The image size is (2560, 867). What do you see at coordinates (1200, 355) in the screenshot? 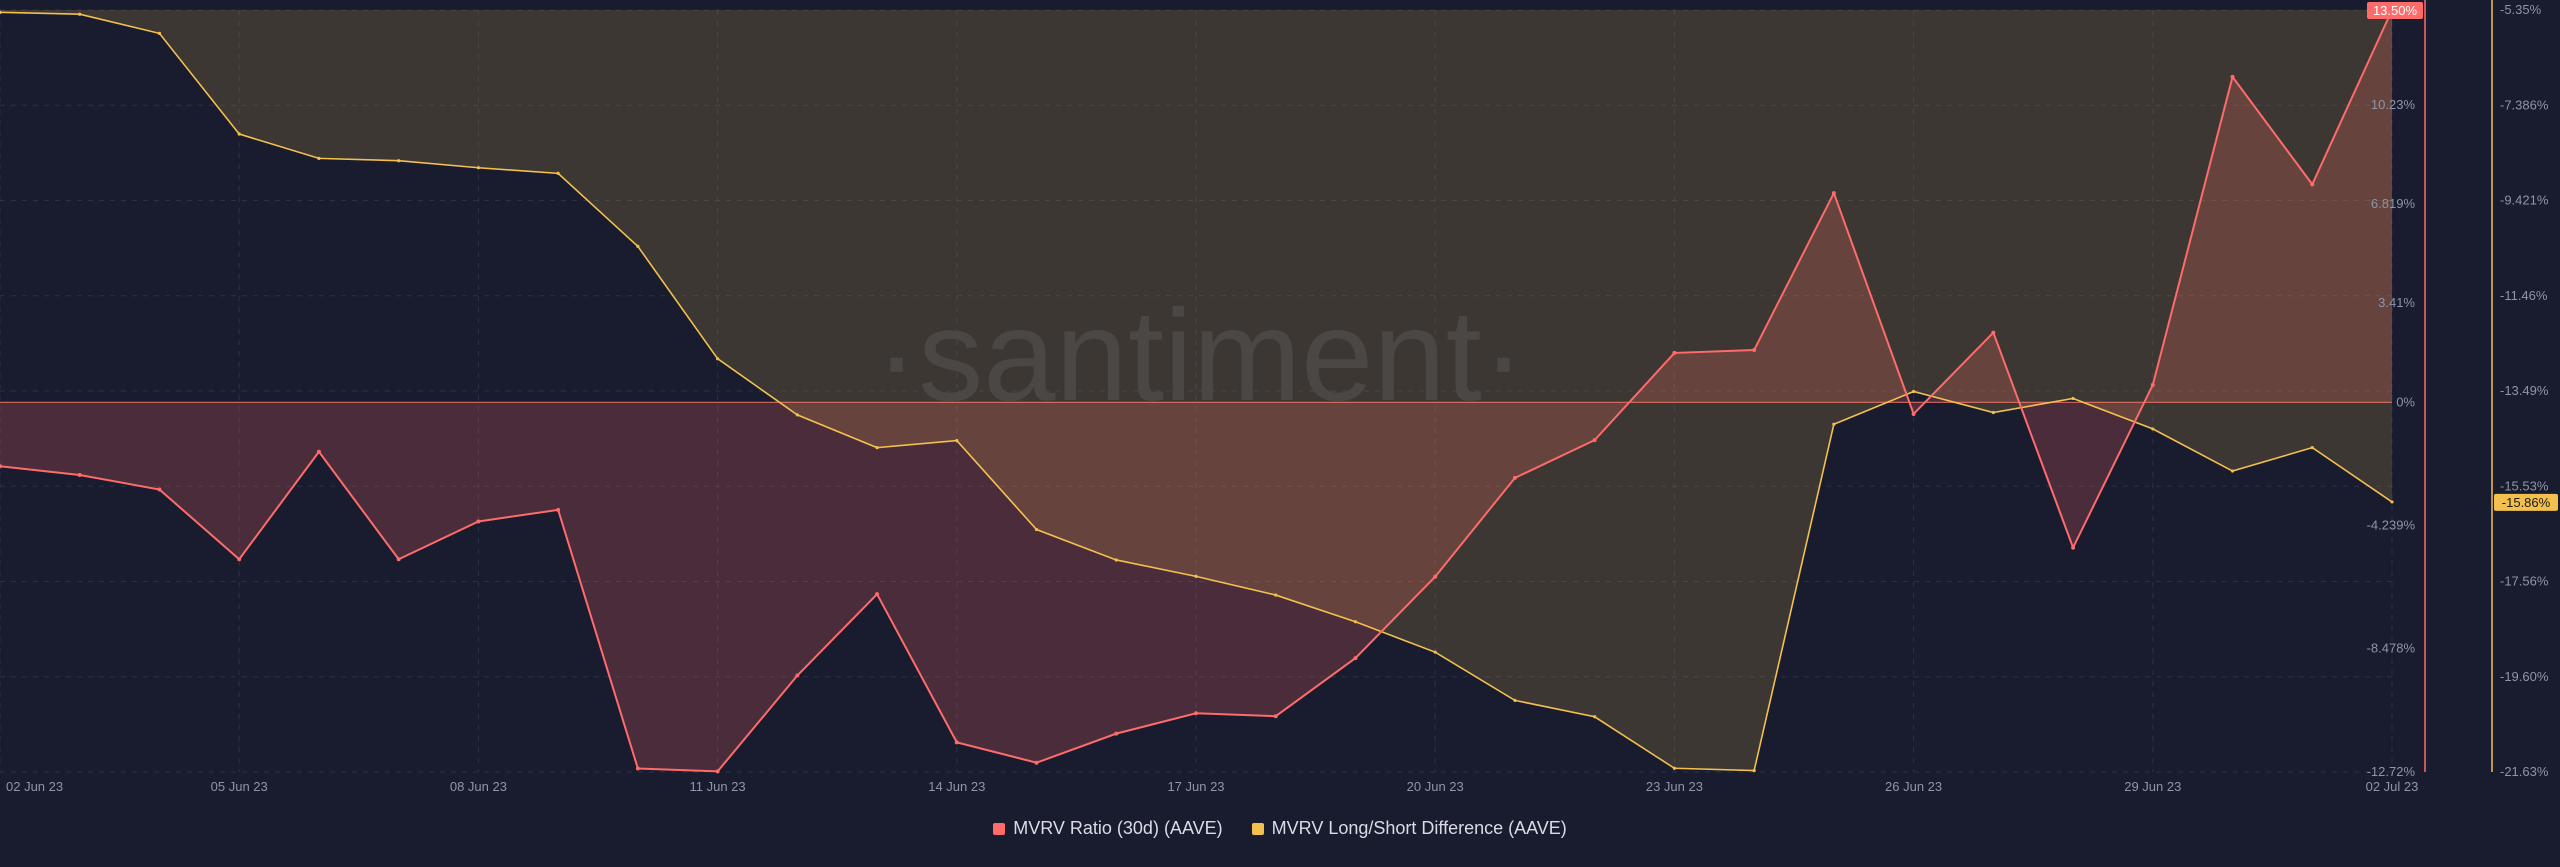
I see `watermark: ·santiment·` at bounding box center [1200, 355].